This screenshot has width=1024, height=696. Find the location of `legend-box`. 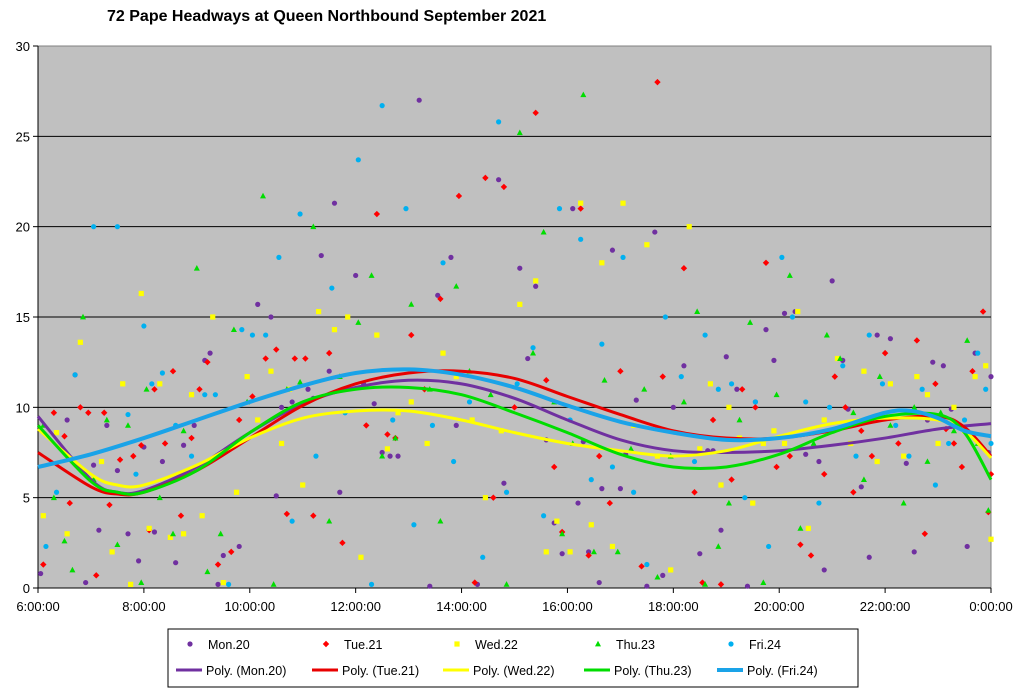

legend-box is located at coordinates (513, 658).